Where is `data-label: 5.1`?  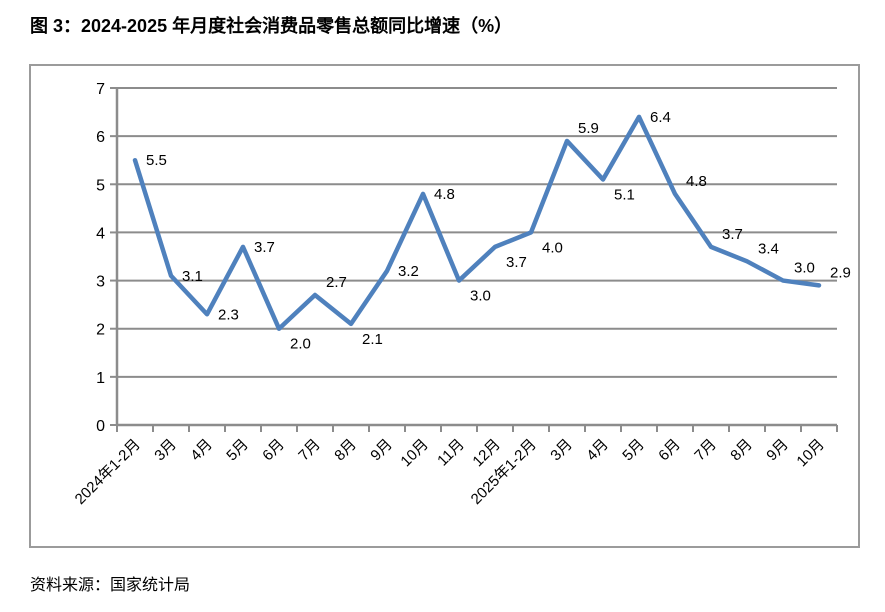
data-label: 5.1 is located at coordinates (624, 194).